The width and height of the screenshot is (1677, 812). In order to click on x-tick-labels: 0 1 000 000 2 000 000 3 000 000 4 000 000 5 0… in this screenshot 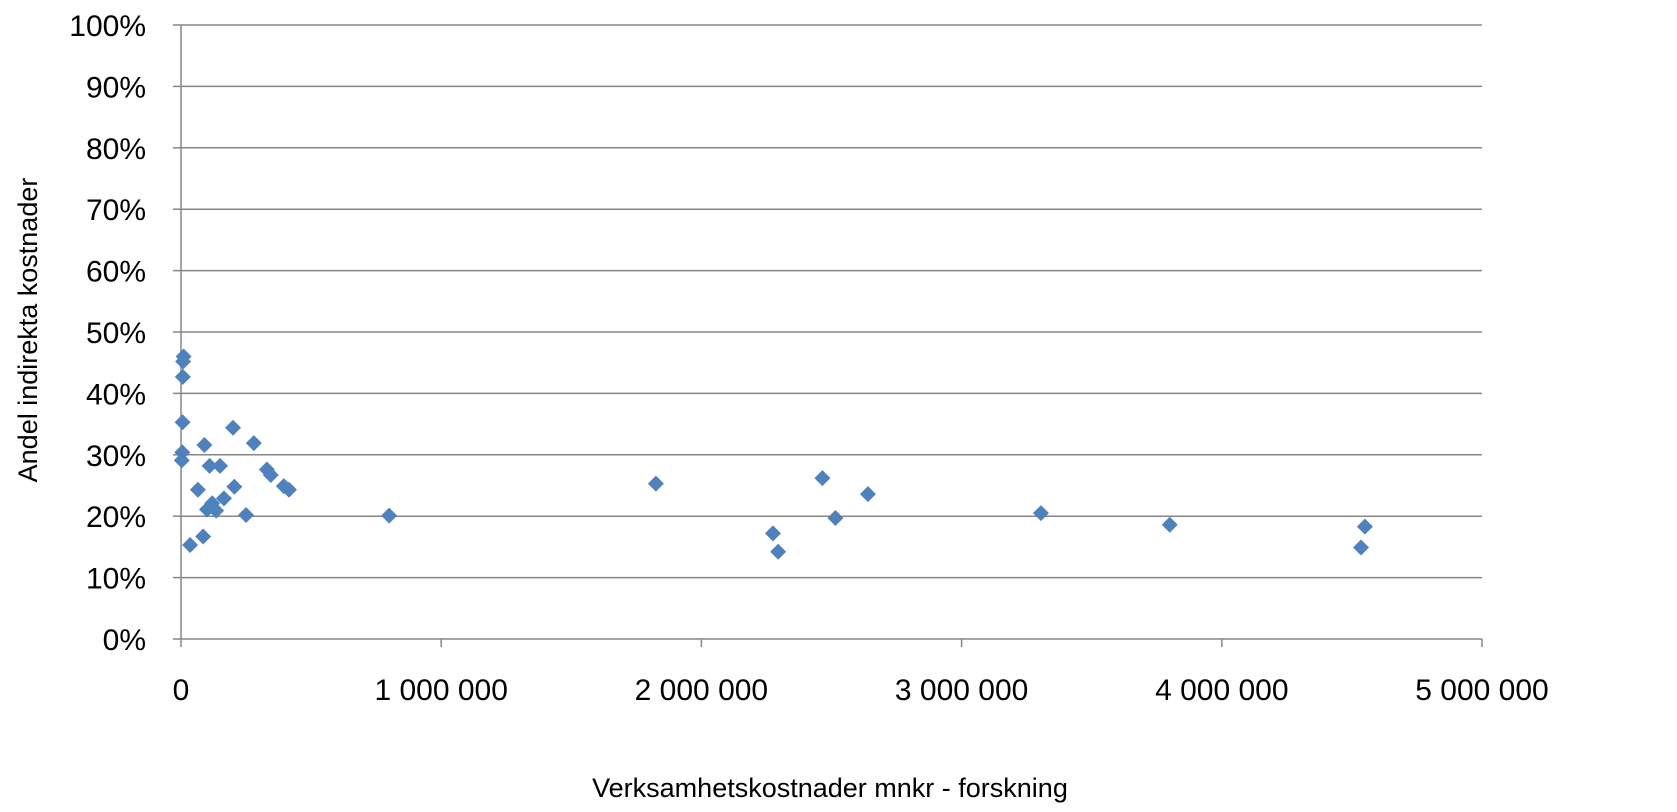, I will do `click(861, 690)`.